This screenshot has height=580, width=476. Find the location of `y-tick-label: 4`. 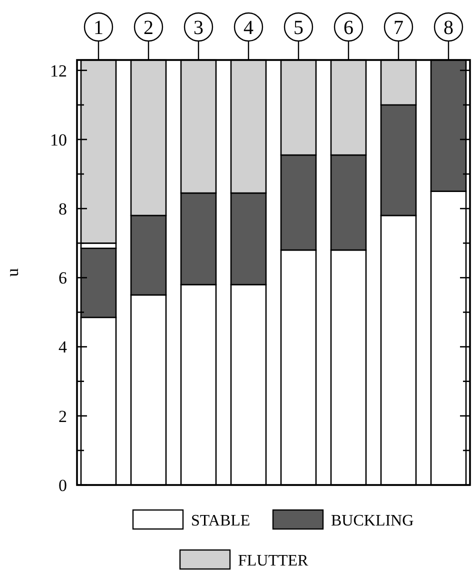

y-tick-label: 4 is located at coordinates (63, 347).